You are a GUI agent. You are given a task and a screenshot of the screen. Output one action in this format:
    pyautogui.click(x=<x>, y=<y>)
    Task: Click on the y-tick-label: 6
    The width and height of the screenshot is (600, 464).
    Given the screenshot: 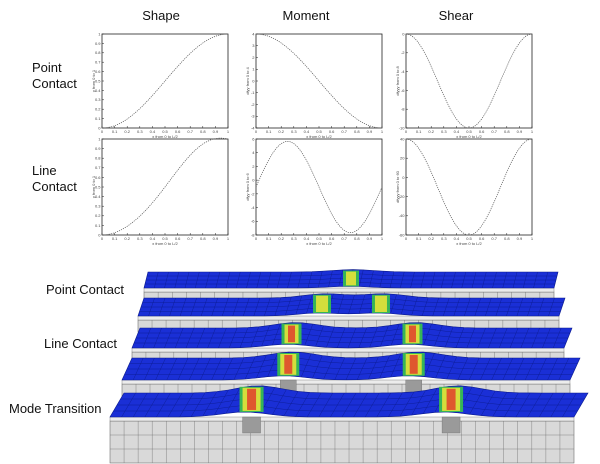 What is the action you would take?
    pyautogui.click(x=253, y=138)
    